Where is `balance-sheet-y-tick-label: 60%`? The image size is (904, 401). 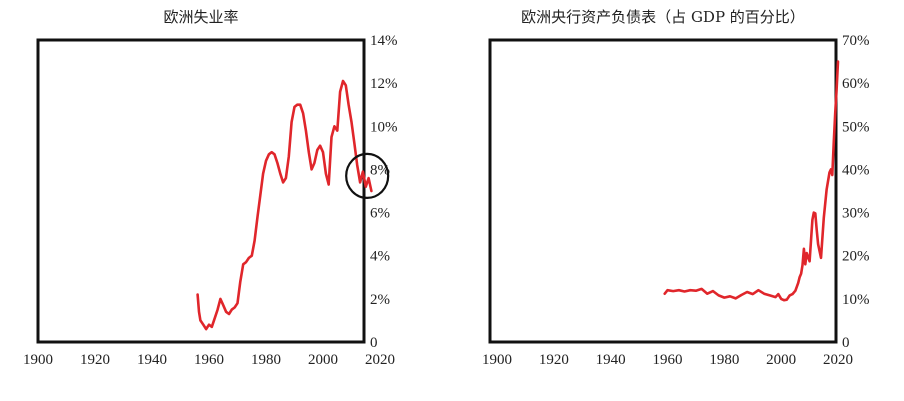
balance-sheet-y-tick-label: 60% is located at coordinates (856, 84).